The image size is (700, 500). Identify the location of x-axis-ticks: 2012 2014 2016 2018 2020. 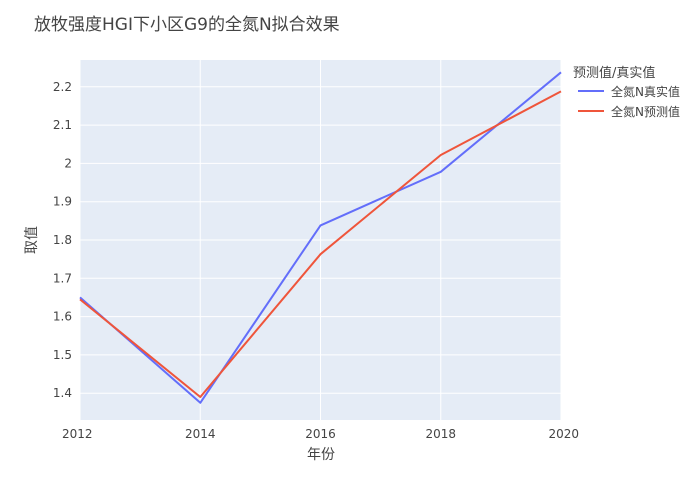
(320, 434).